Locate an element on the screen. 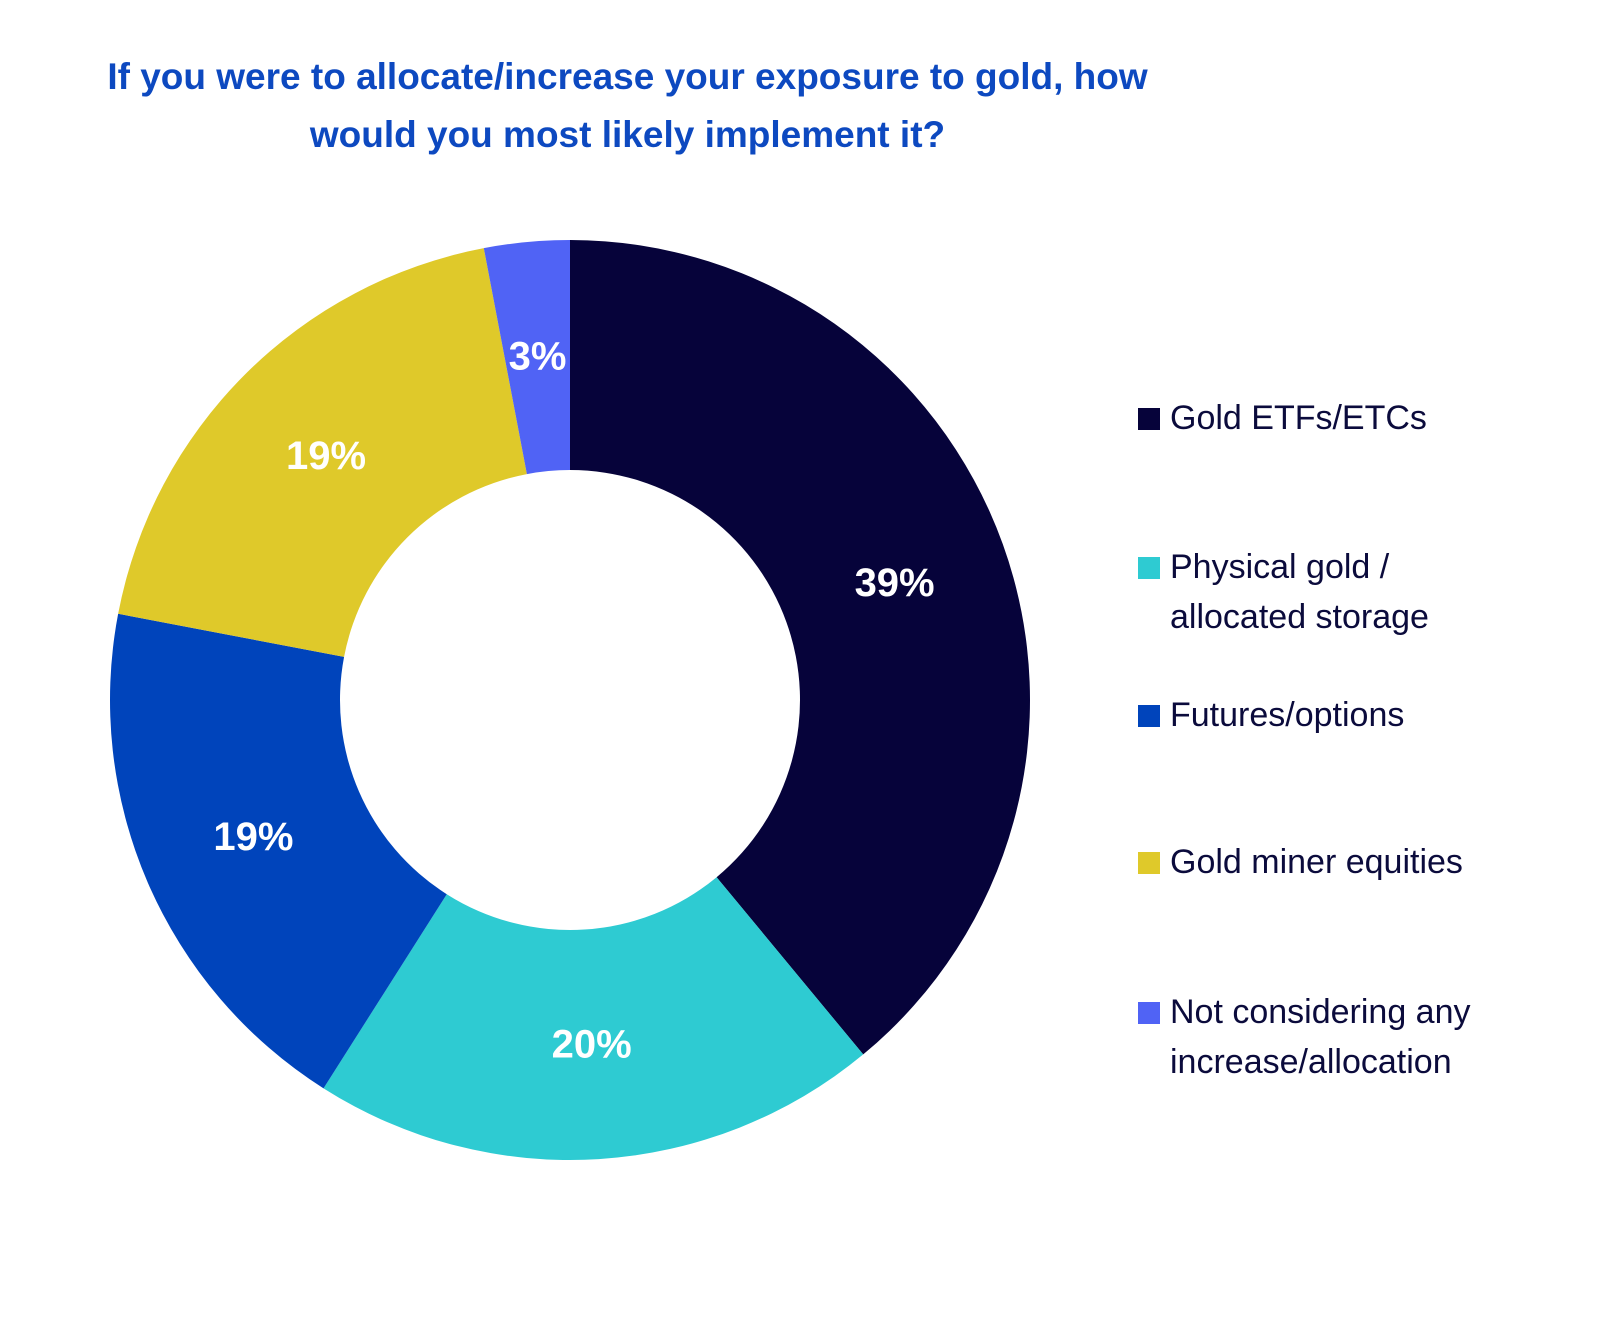 Image resolution: width=1600 pixels, height=1325 pixels. legend-label-line: Gold miner equities is located at coordinates (1316, 862).